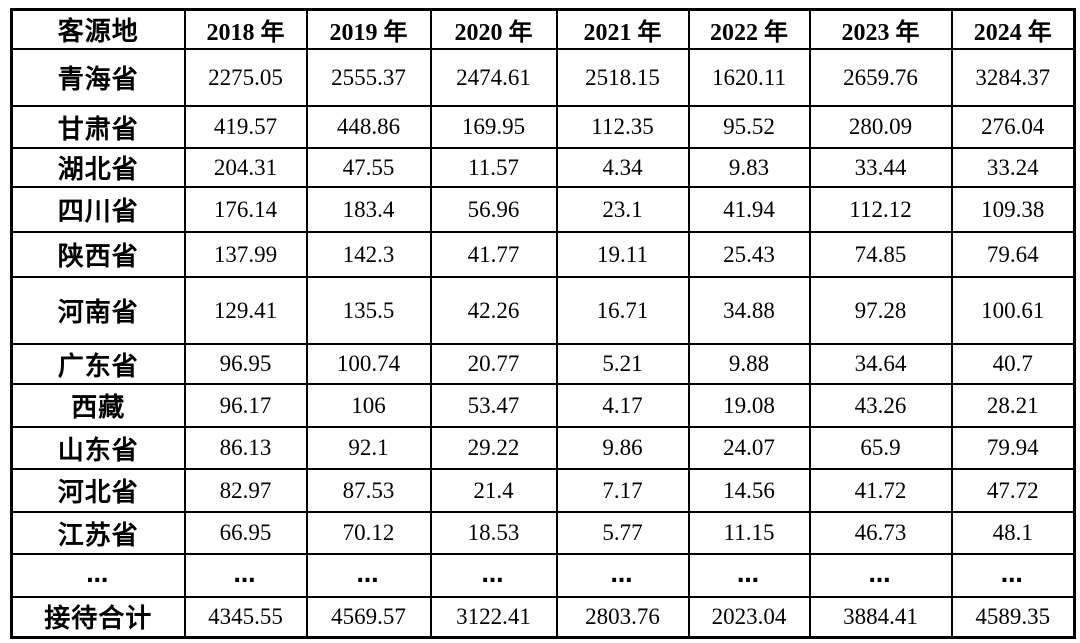 The height and width of the screenshot is (643, 1080). I want to click on column-header-origin: 客源地, so click(98, 29).